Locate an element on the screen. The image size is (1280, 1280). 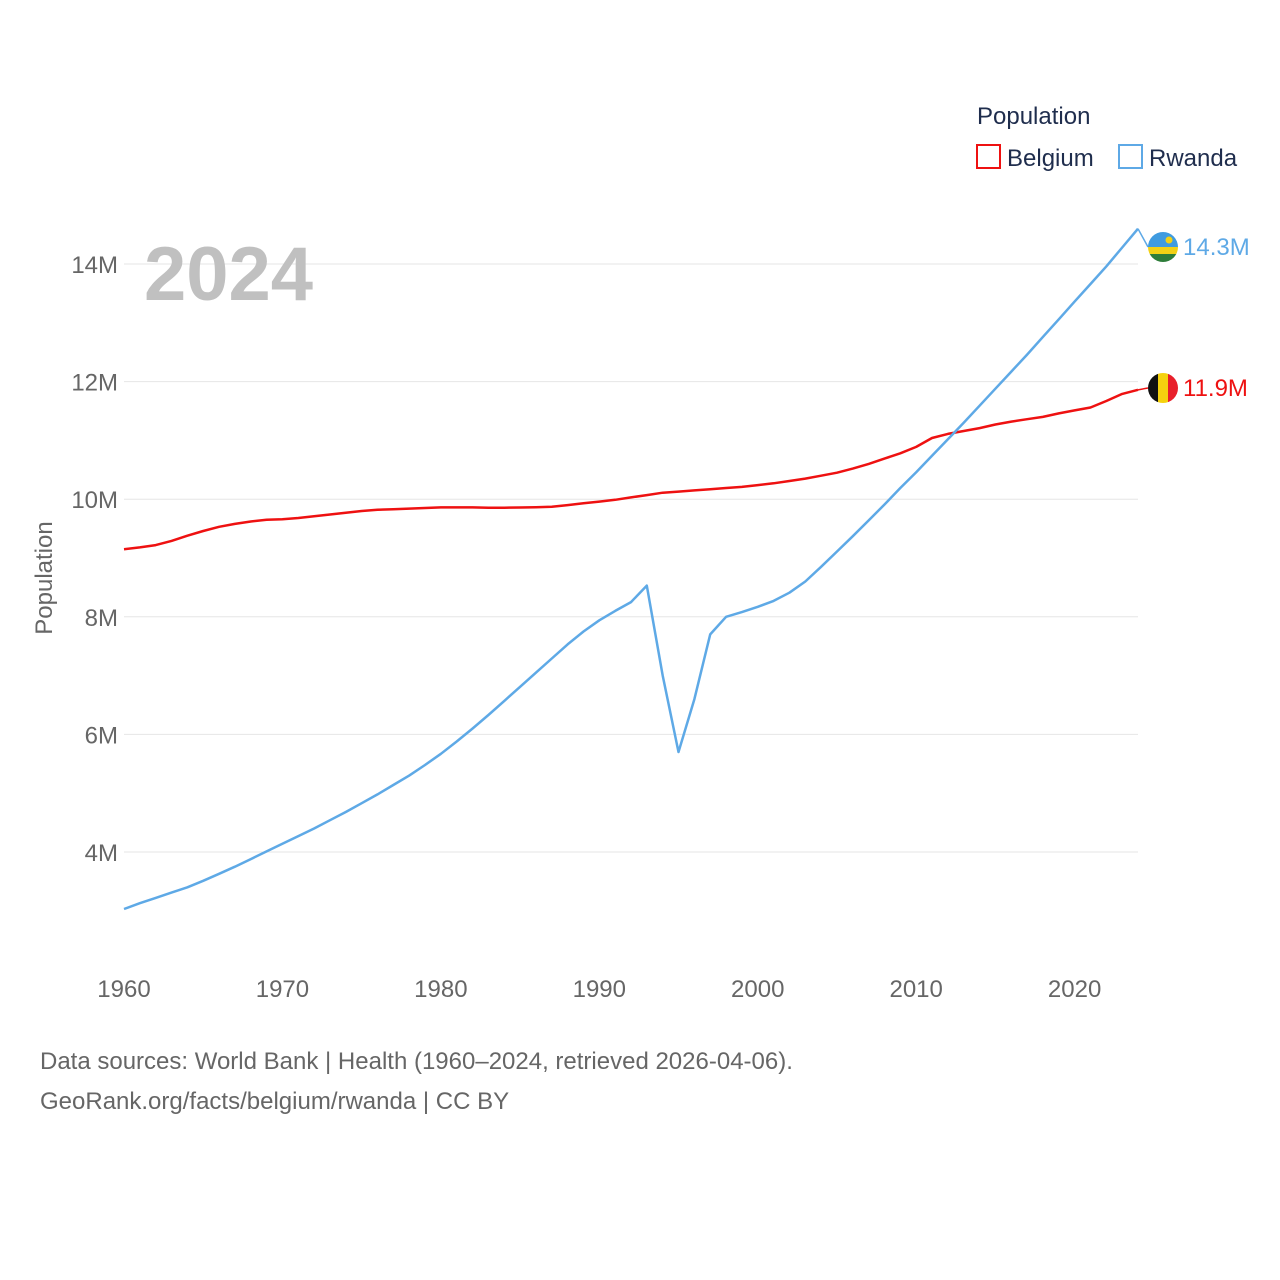
end-labels: 11.9M 14.3M is located at coordinates (1193, 315).